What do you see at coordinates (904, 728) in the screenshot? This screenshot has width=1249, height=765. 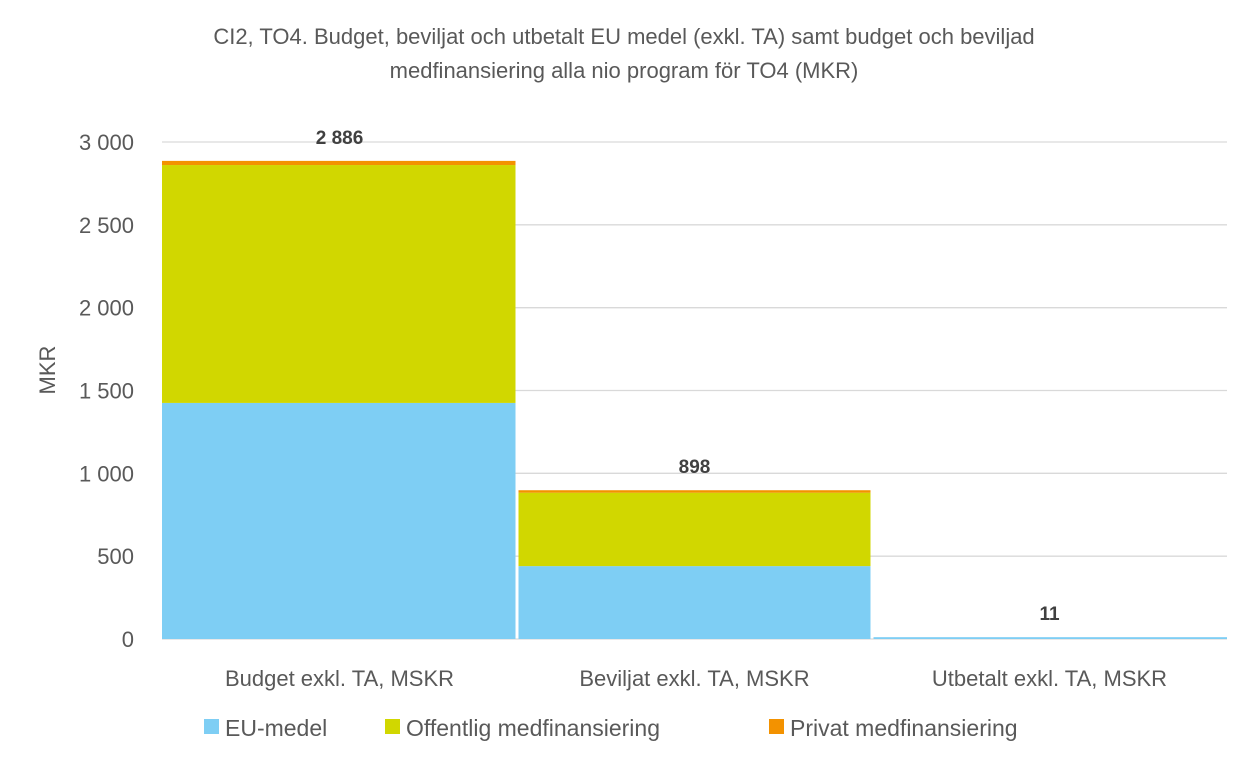 I see `legend-label: Privat medfinansiering` at bounding box center [904, 728].